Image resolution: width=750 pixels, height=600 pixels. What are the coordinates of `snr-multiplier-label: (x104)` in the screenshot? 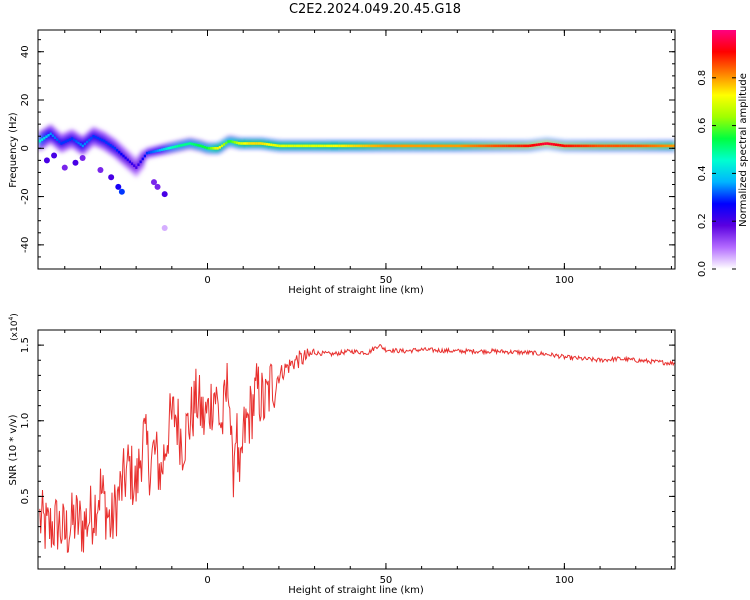 It's located at (14, 327).